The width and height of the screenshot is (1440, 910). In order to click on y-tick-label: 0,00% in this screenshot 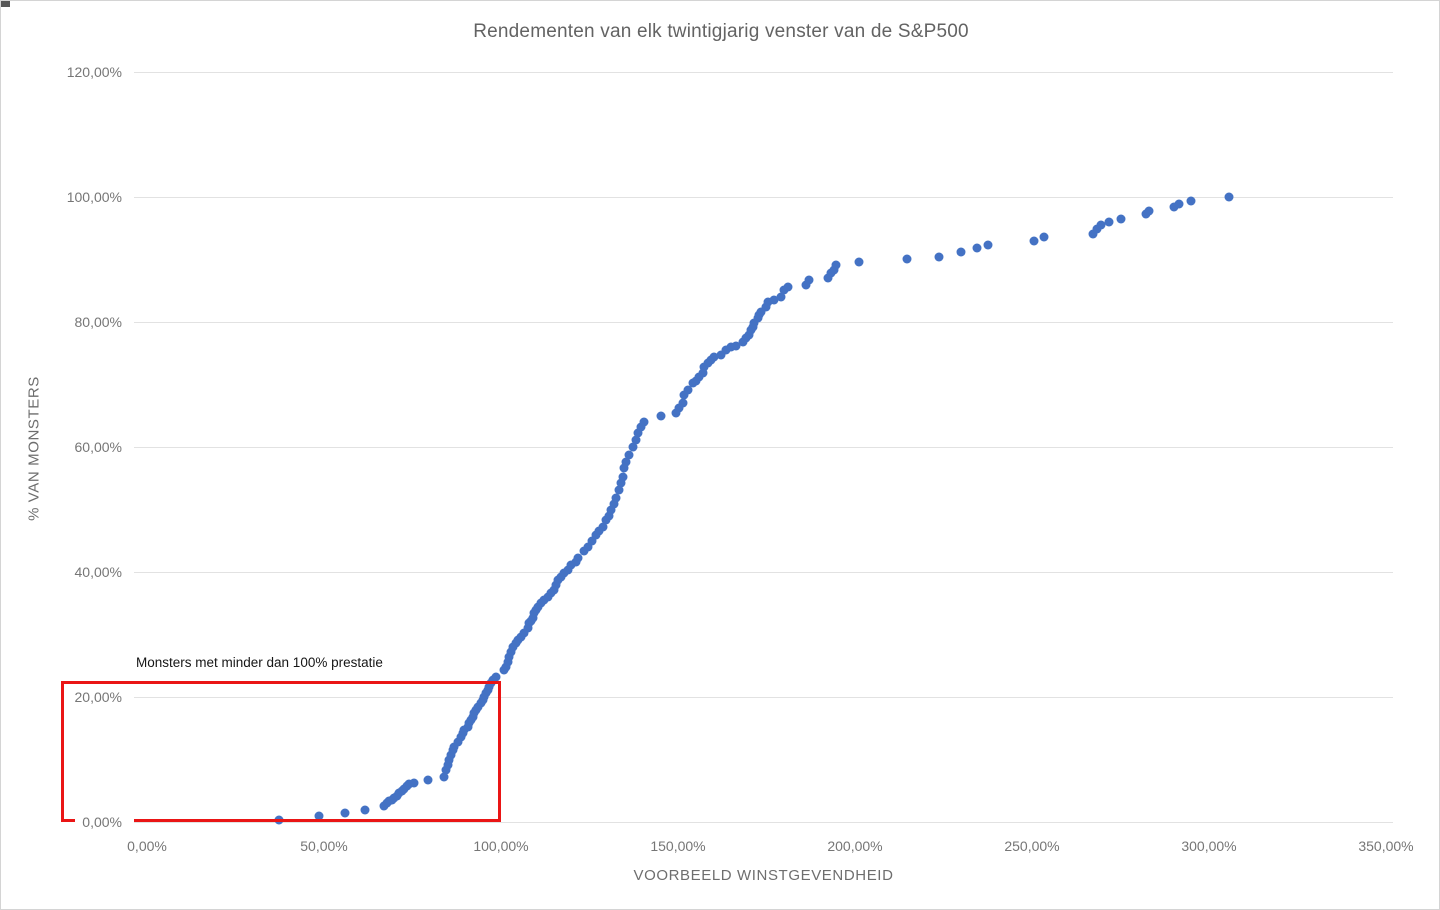, I will do `click(102, 822)`.